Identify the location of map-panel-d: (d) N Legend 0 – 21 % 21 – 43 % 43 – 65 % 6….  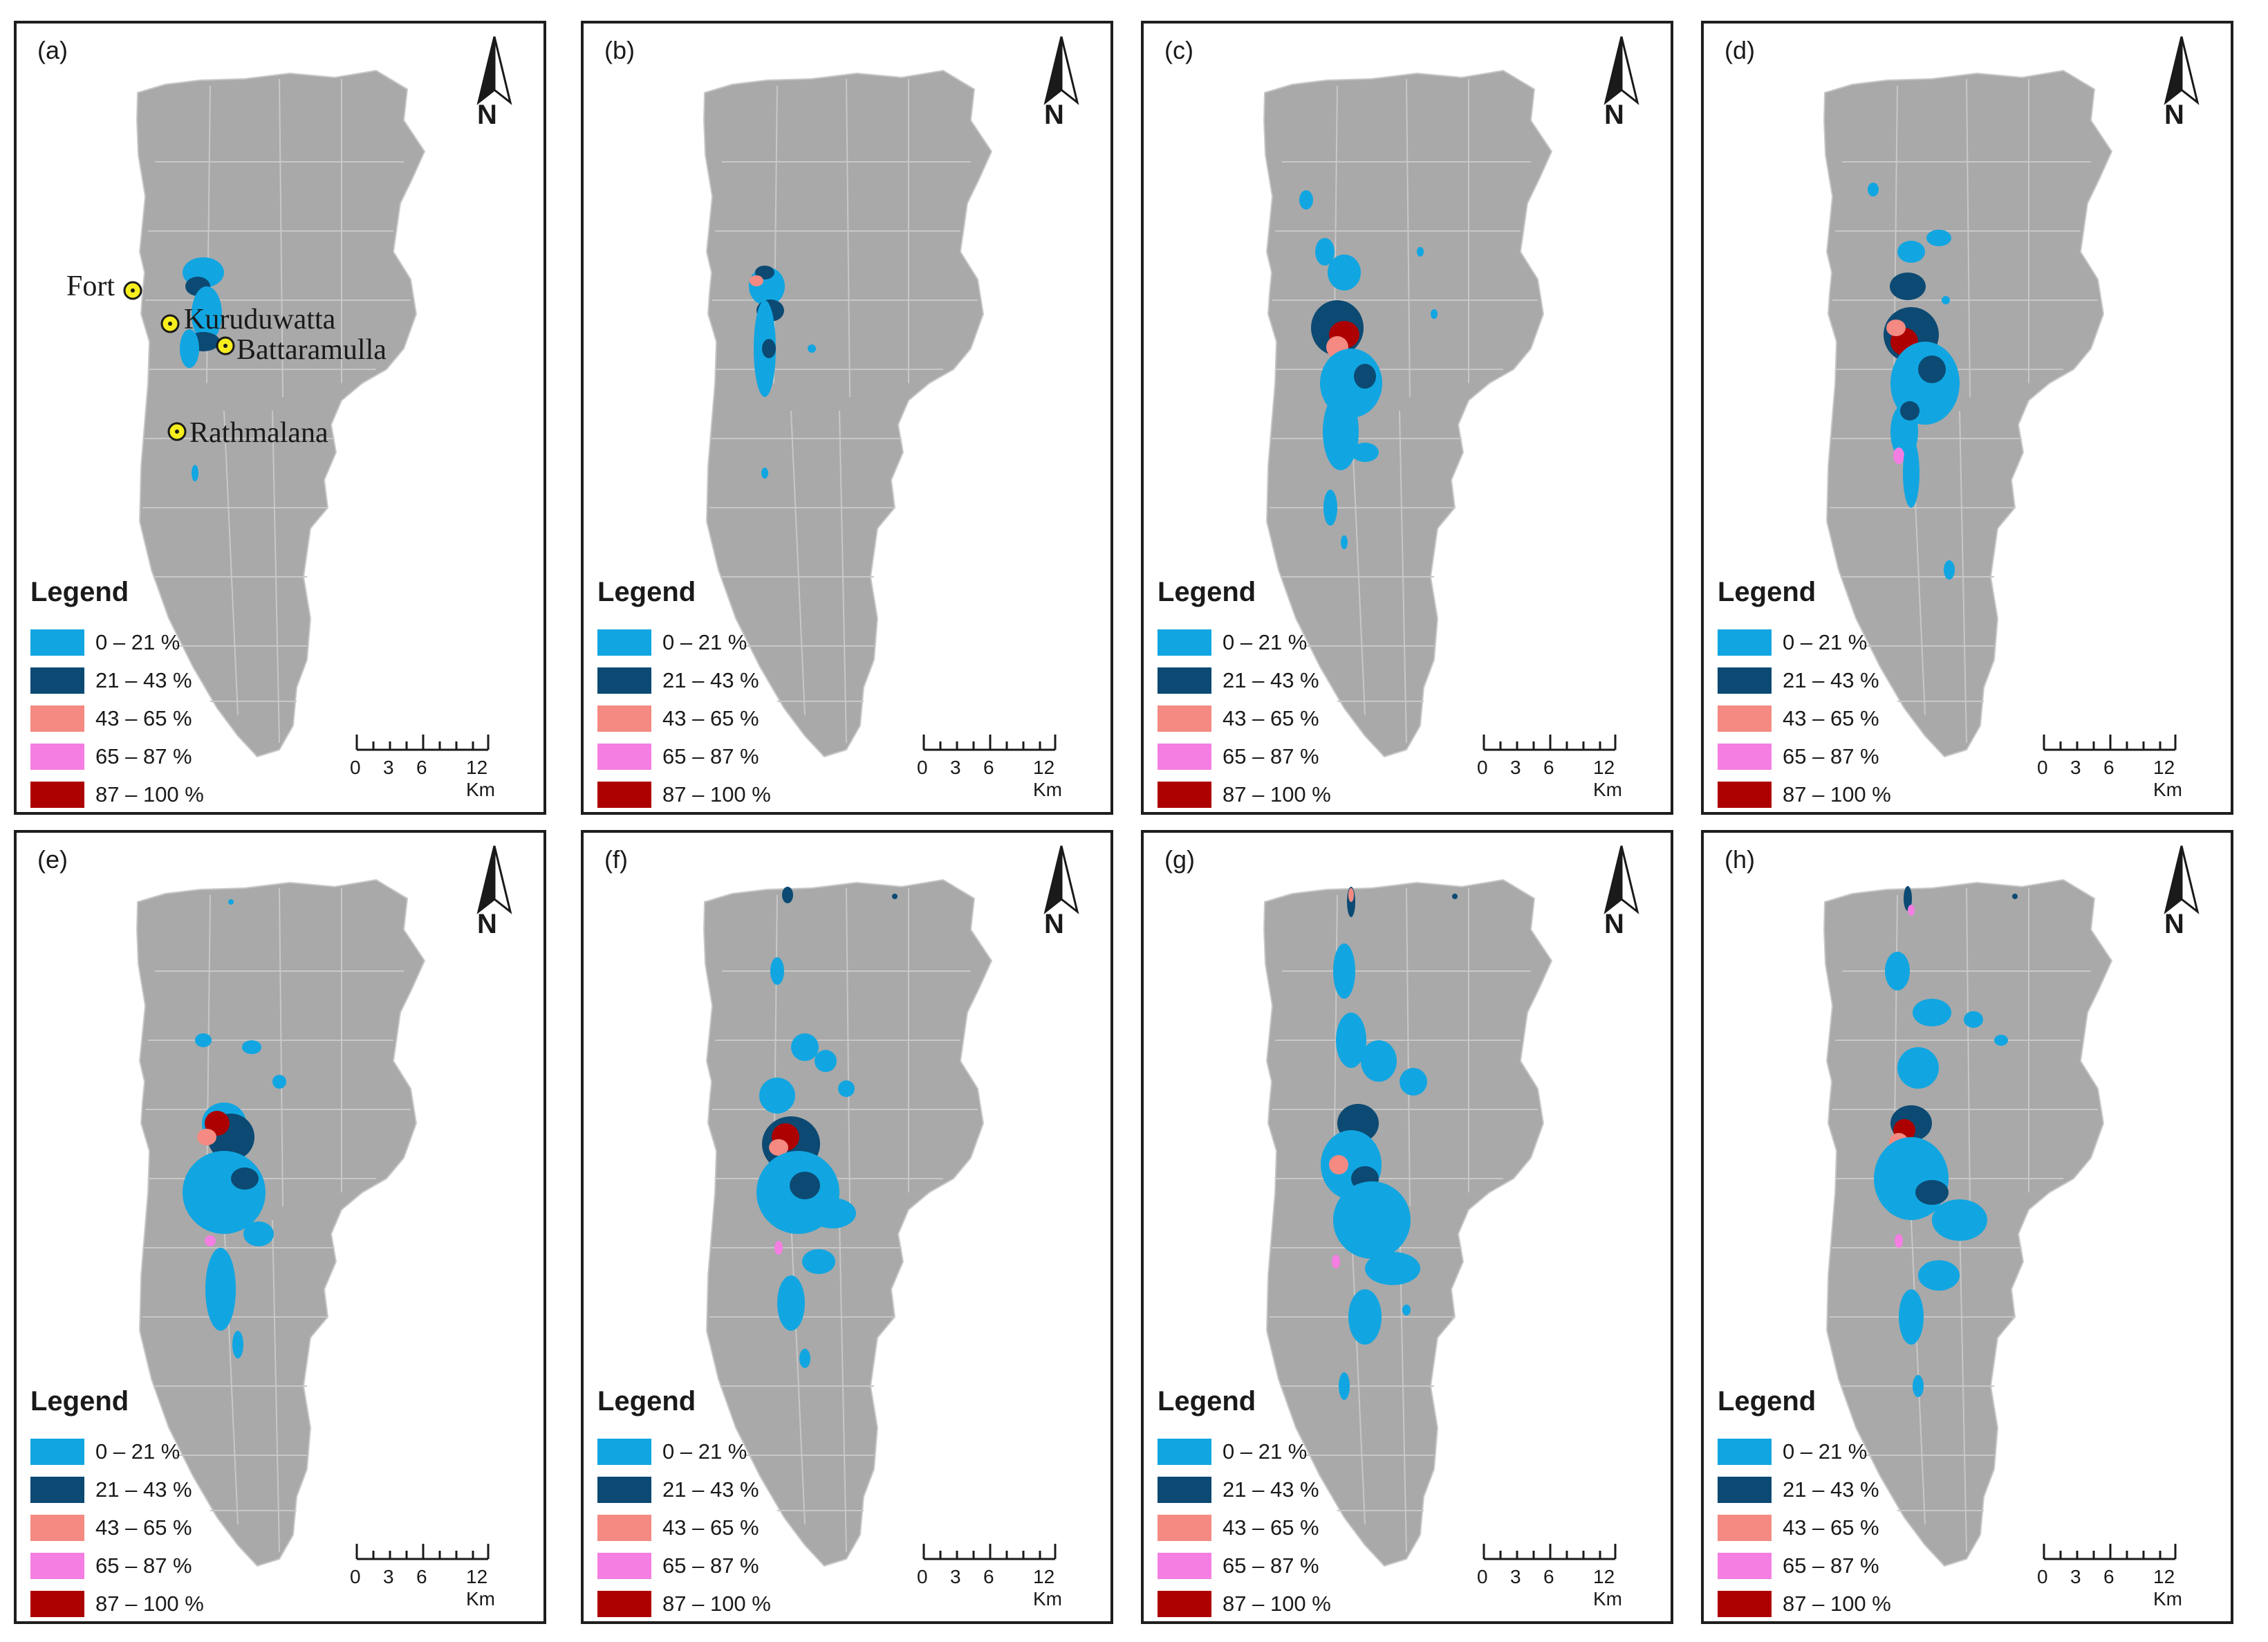
(1967, 418).